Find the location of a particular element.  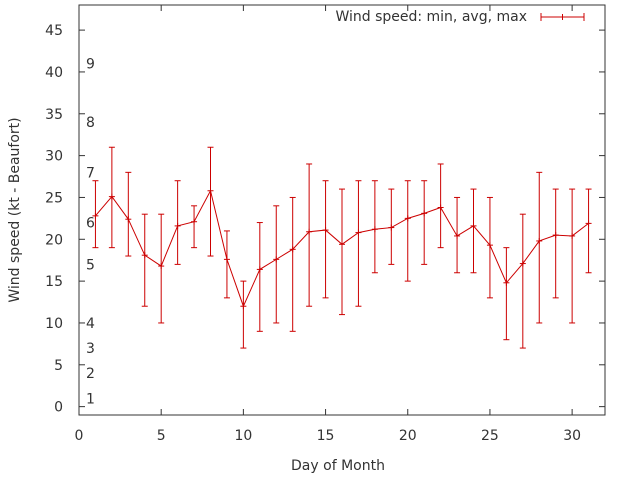

y-tick-label: 0 is located at coordinates (58, 408).